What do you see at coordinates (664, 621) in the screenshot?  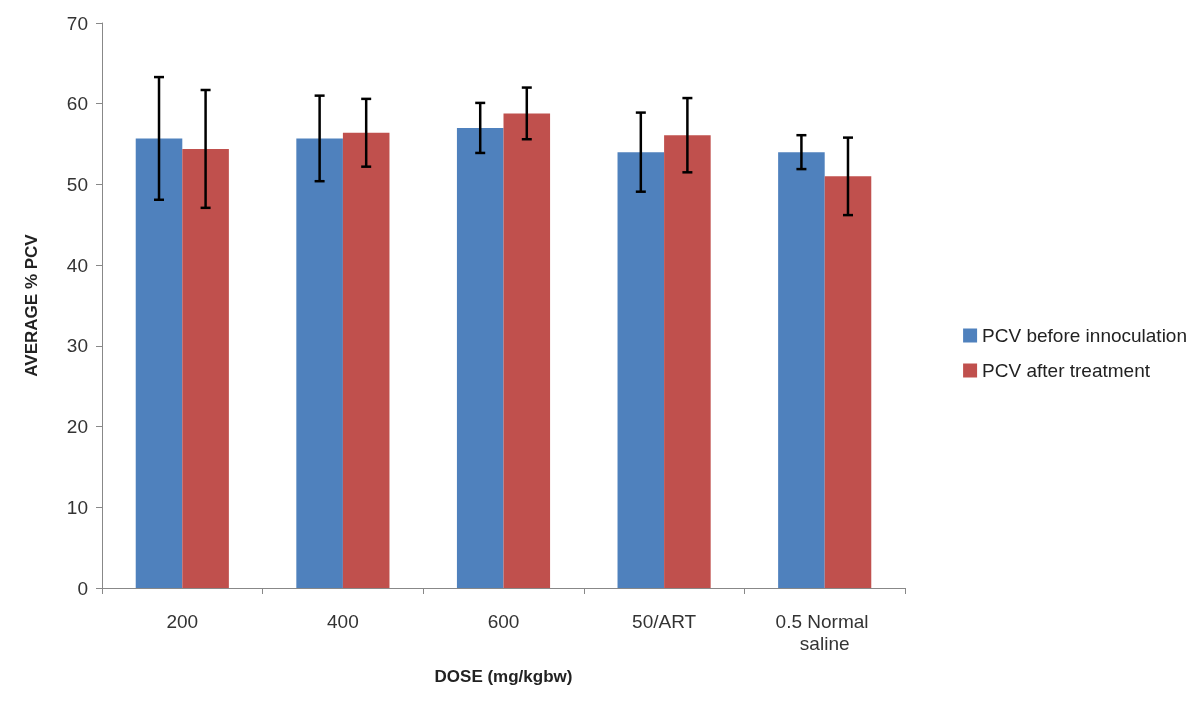 I see `x-tick-label: 50/ART` at bounding box center [664, 621].